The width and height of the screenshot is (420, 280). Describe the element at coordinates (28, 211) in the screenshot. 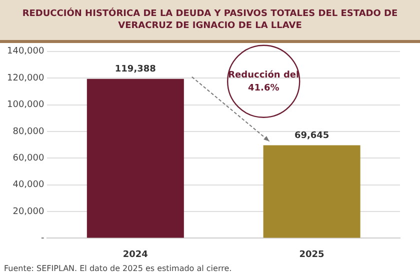

I see `y-tick-label: 20,000` at that location.